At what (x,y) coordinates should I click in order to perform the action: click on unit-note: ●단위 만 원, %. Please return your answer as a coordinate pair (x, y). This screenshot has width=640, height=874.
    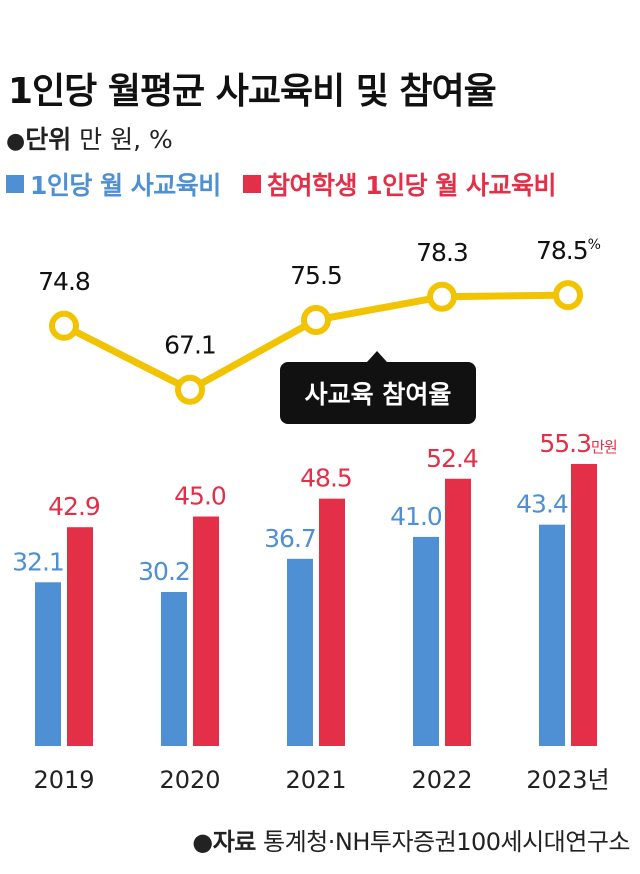
    Looking at the image, I should click on (89, 138).